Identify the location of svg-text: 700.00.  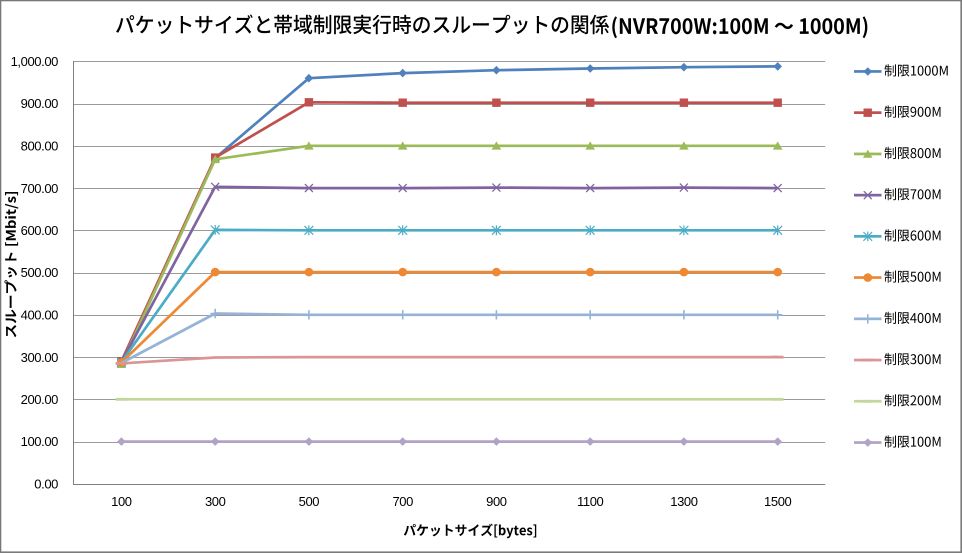
(40, 188).